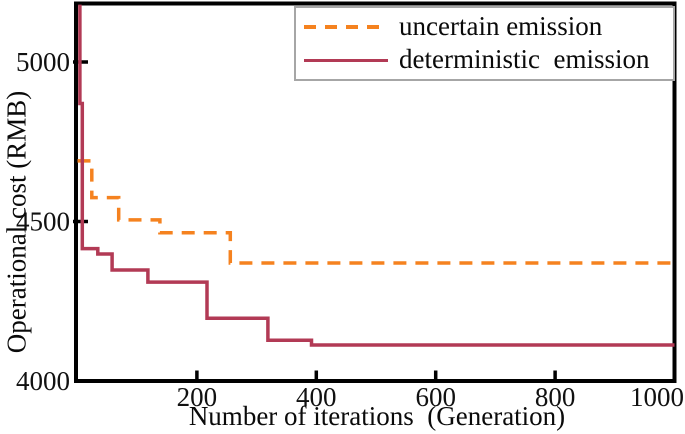 The image size is (685, 434). I want to click on legend-item-deterministic: deterministic emission, so click(488, 60).